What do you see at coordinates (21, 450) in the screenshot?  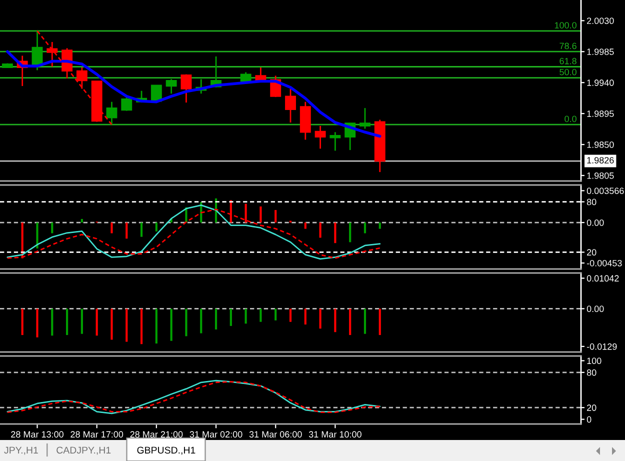 I see `text: JPY.,H1` at bounding box center [21, 450].